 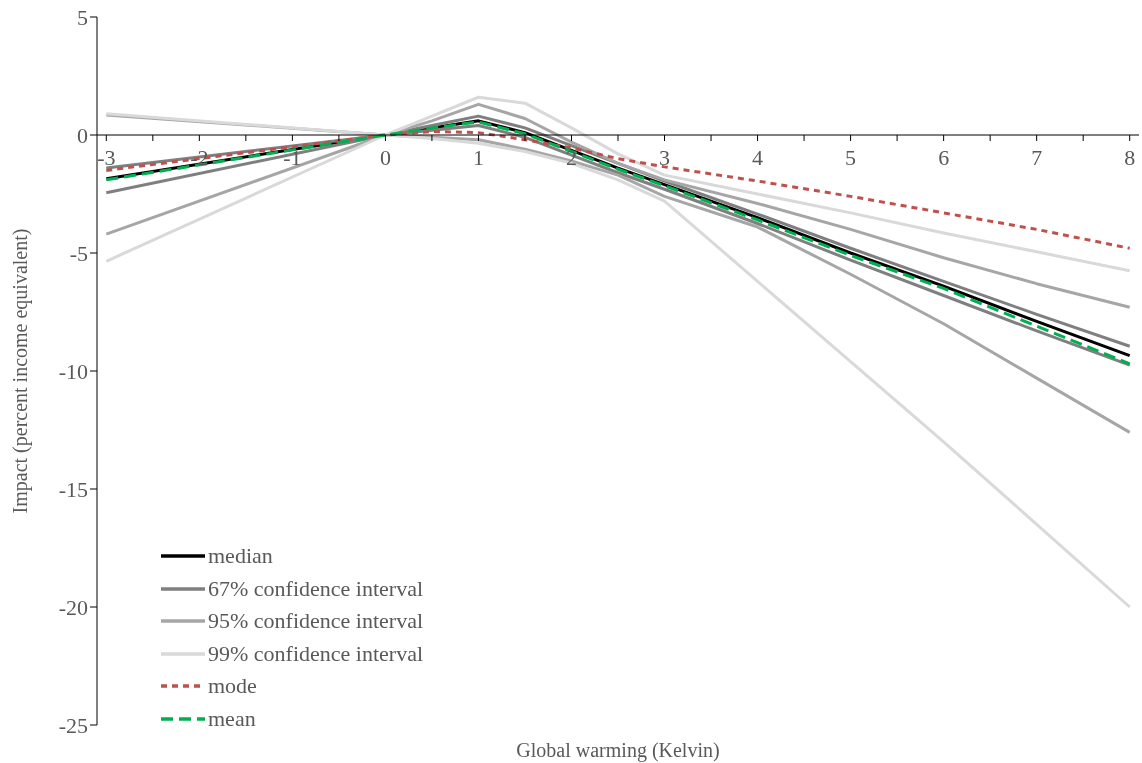 I want to click on legend-label: 67% confidence interval, so click(x=316, y=588).